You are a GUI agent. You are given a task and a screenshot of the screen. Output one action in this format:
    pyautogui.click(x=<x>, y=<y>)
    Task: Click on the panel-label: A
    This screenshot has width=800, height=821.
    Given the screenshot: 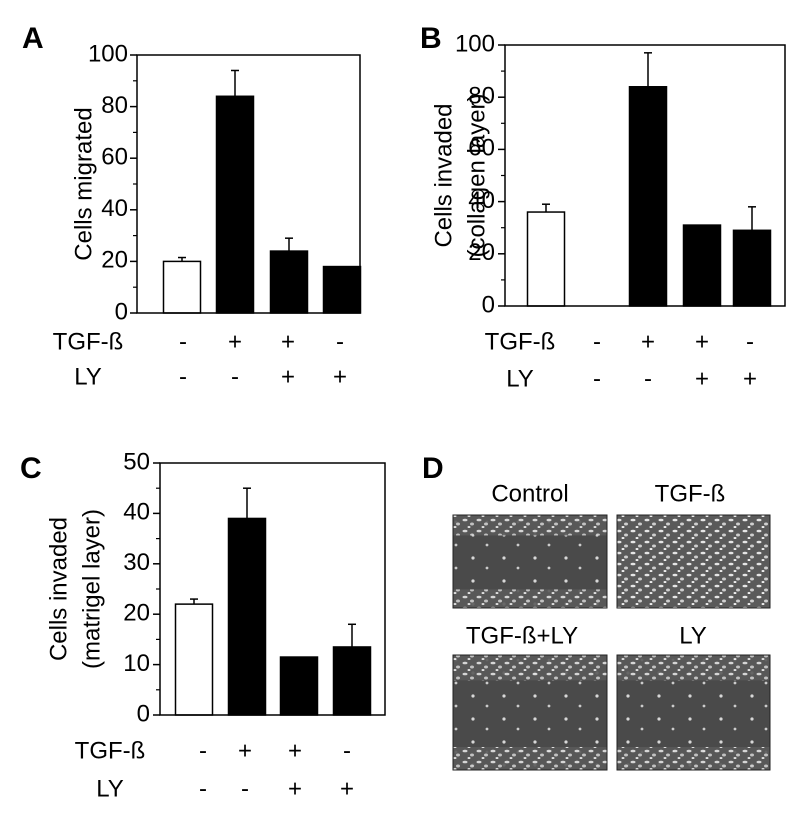 What is the action you would take?
    pyautogui.click(x=33, y=38)
    